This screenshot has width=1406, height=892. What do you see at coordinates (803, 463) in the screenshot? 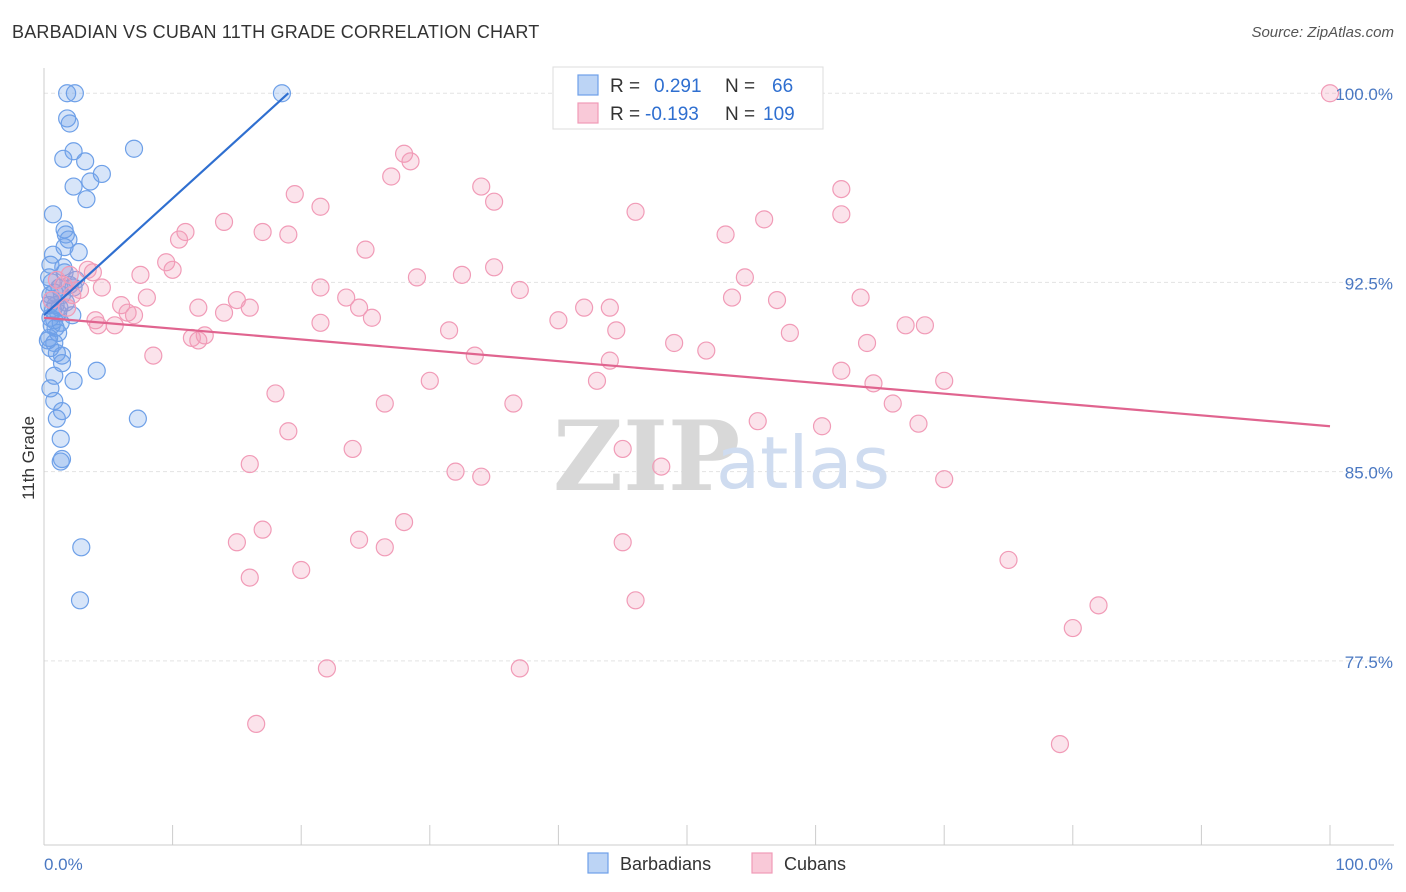
I see `watermark-atlas: atlas` at bounding box center [803, 463].